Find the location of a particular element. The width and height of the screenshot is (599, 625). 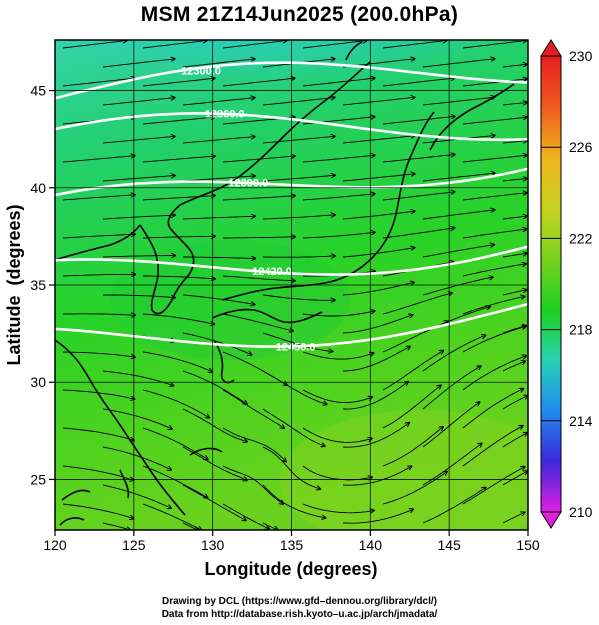

x-tick-label: 120 is located at coordinates (55, 545).